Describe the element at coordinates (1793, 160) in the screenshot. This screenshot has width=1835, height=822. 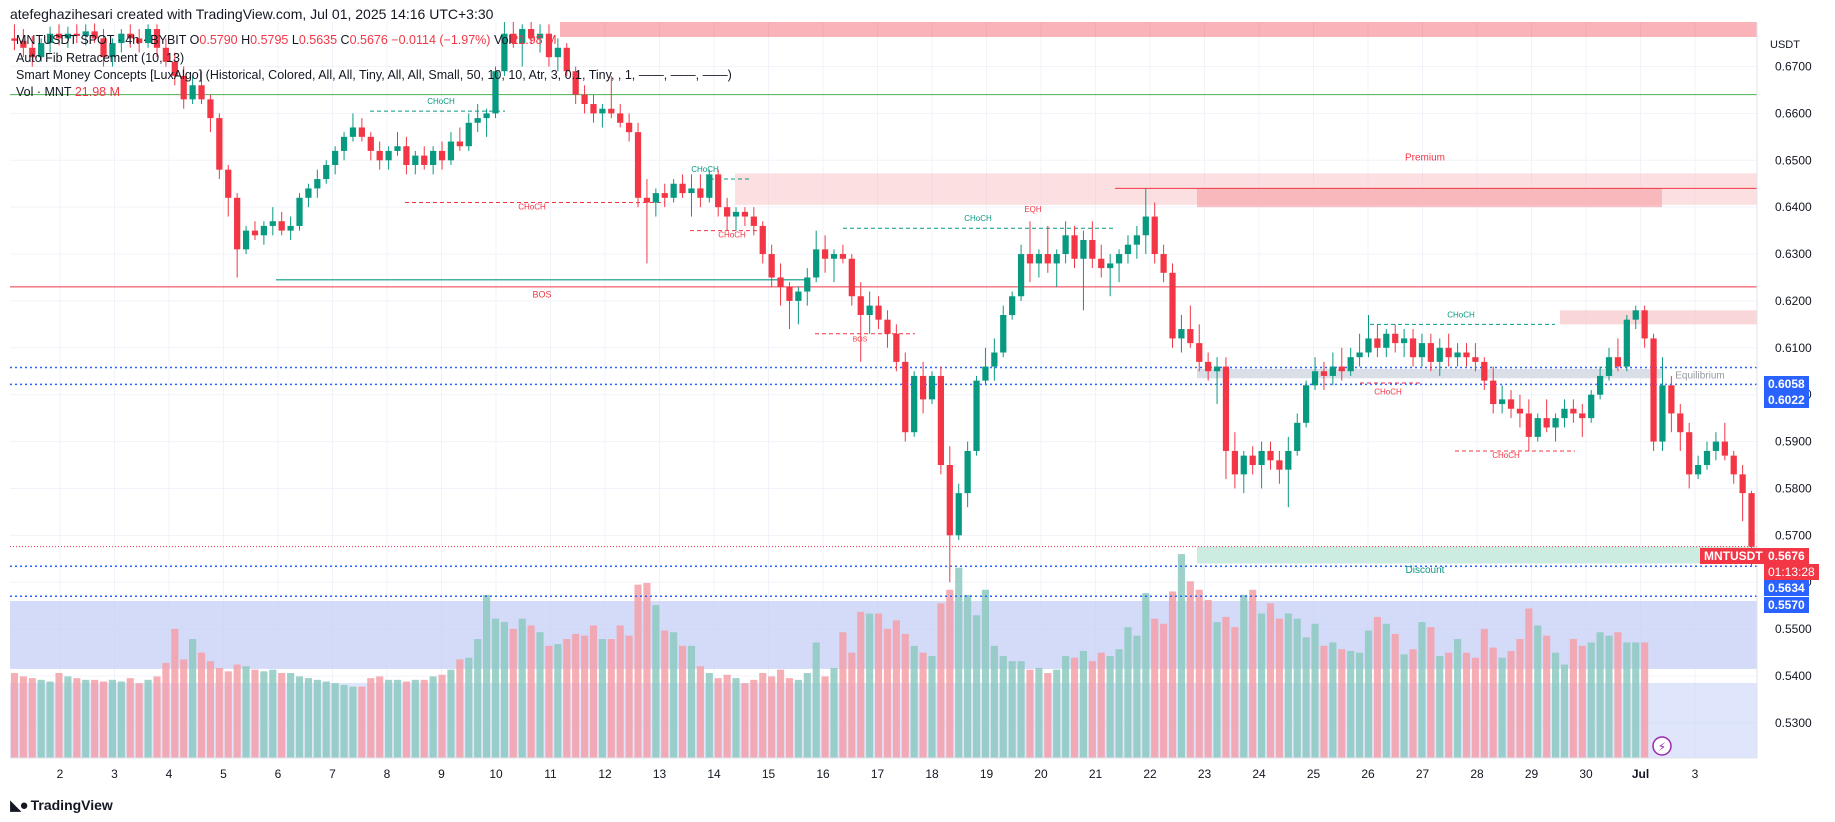
I see `y-tick-label: 0.6500` at that location.